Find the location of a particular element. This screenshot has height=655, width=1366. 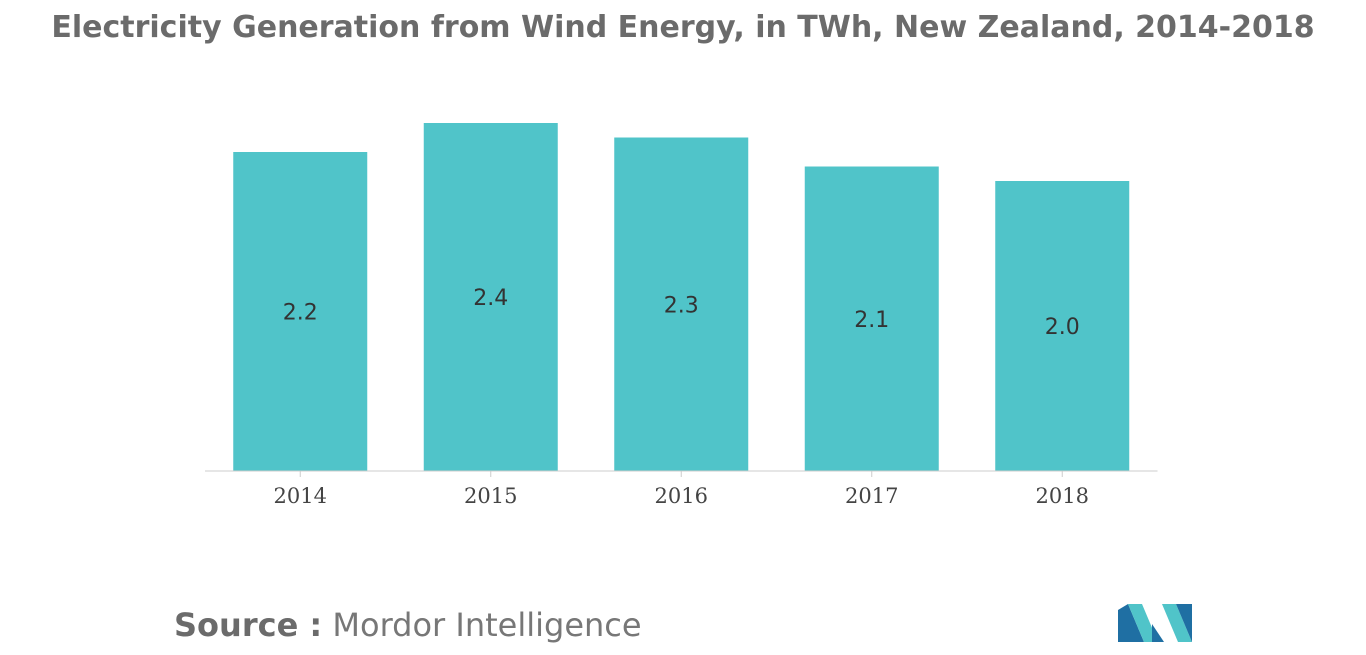

value-label-2017: 2.1 is located at coordinates (871, 320).